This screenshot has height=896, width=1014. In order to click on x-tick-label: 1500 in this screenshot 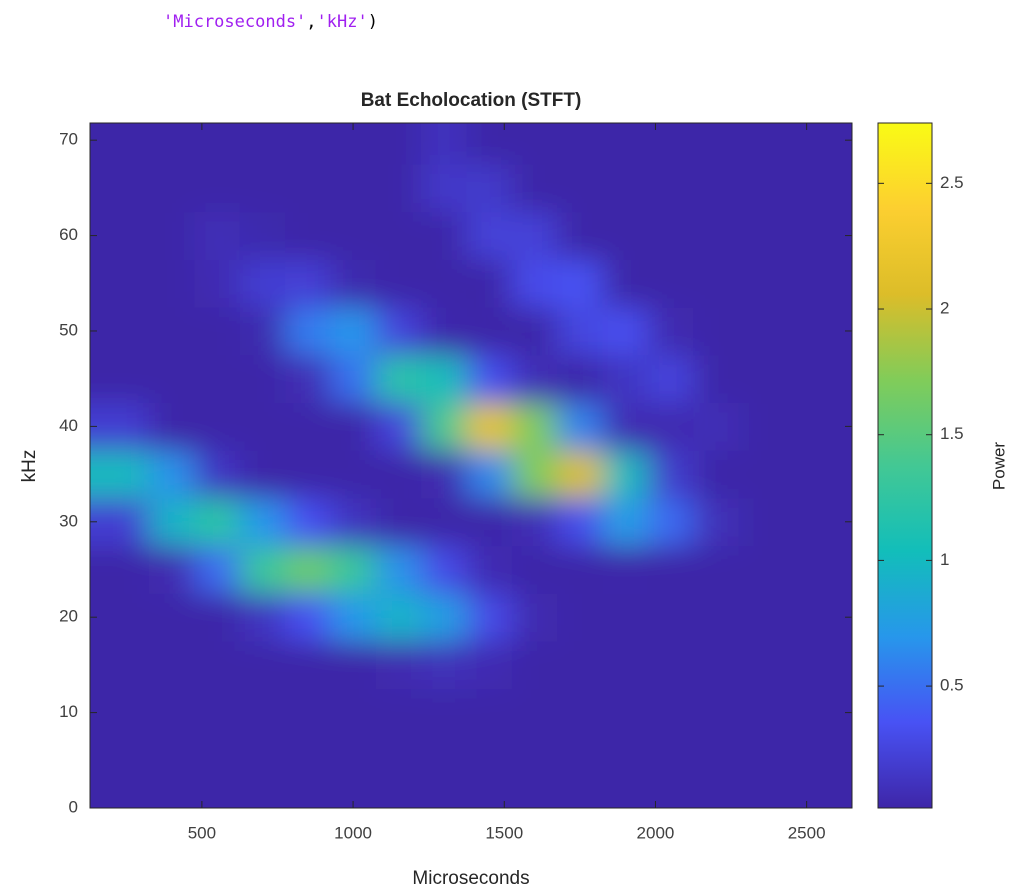, I will do `click(504, 832)`.